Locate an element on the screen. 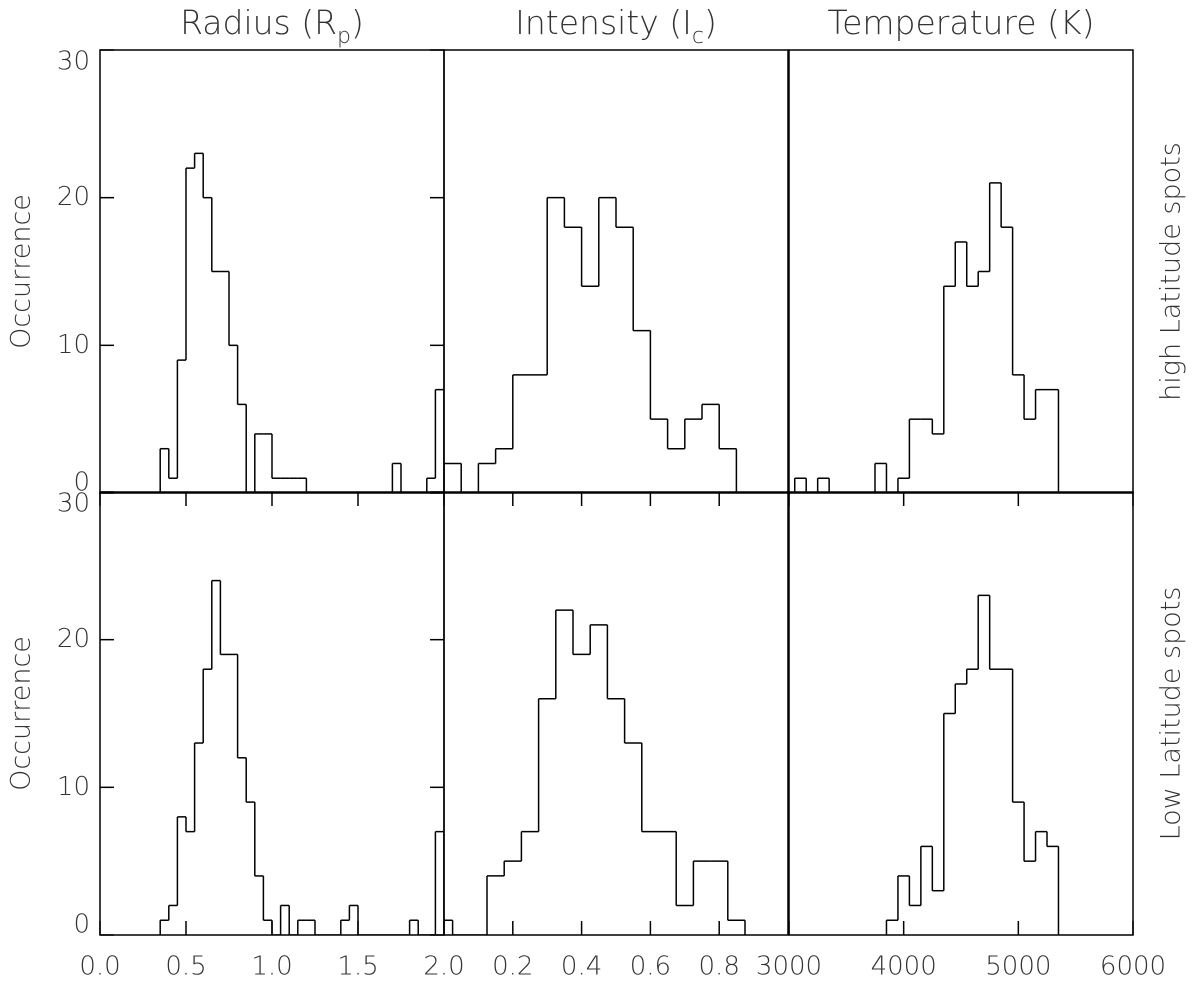 The height and width of the screenshot is (982, 1200). column-title: Temperature (K) is located at coordinates (961, 22).